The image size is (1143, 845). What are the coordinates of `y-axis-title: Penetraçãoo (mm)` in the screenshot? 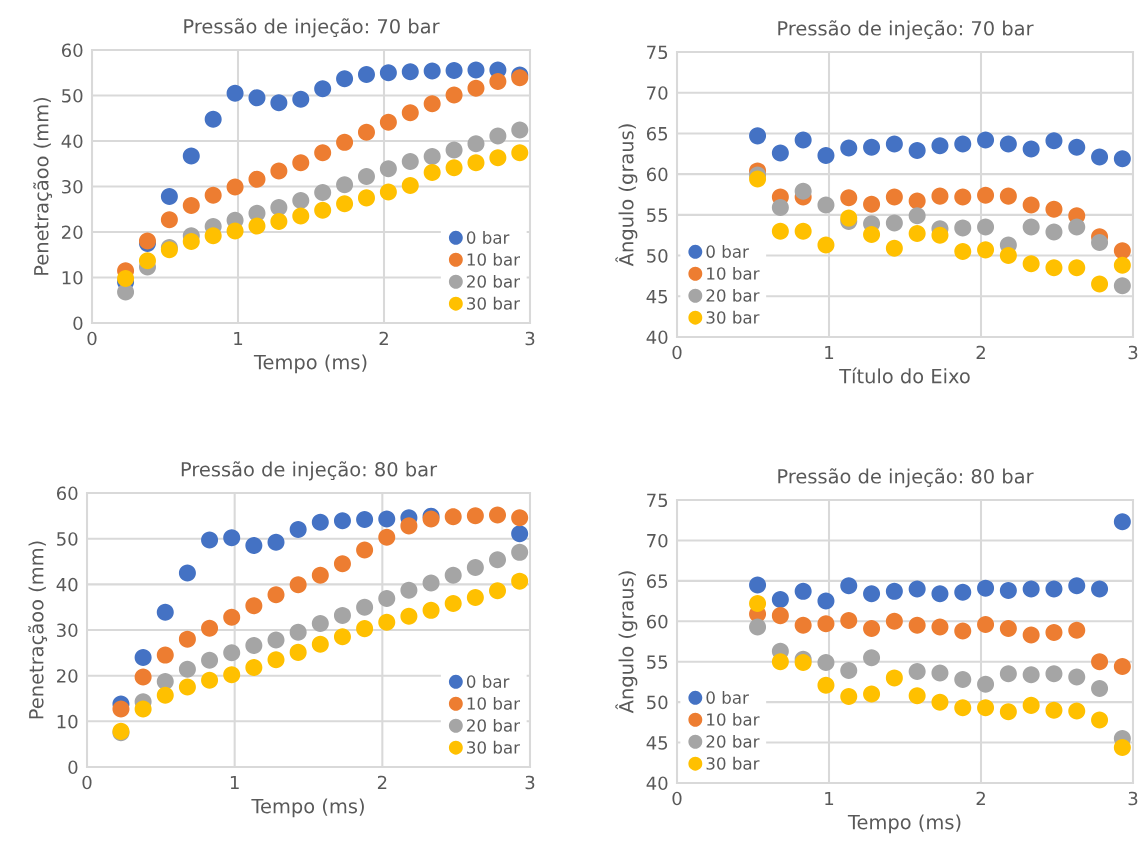 It's located at (38, 630).